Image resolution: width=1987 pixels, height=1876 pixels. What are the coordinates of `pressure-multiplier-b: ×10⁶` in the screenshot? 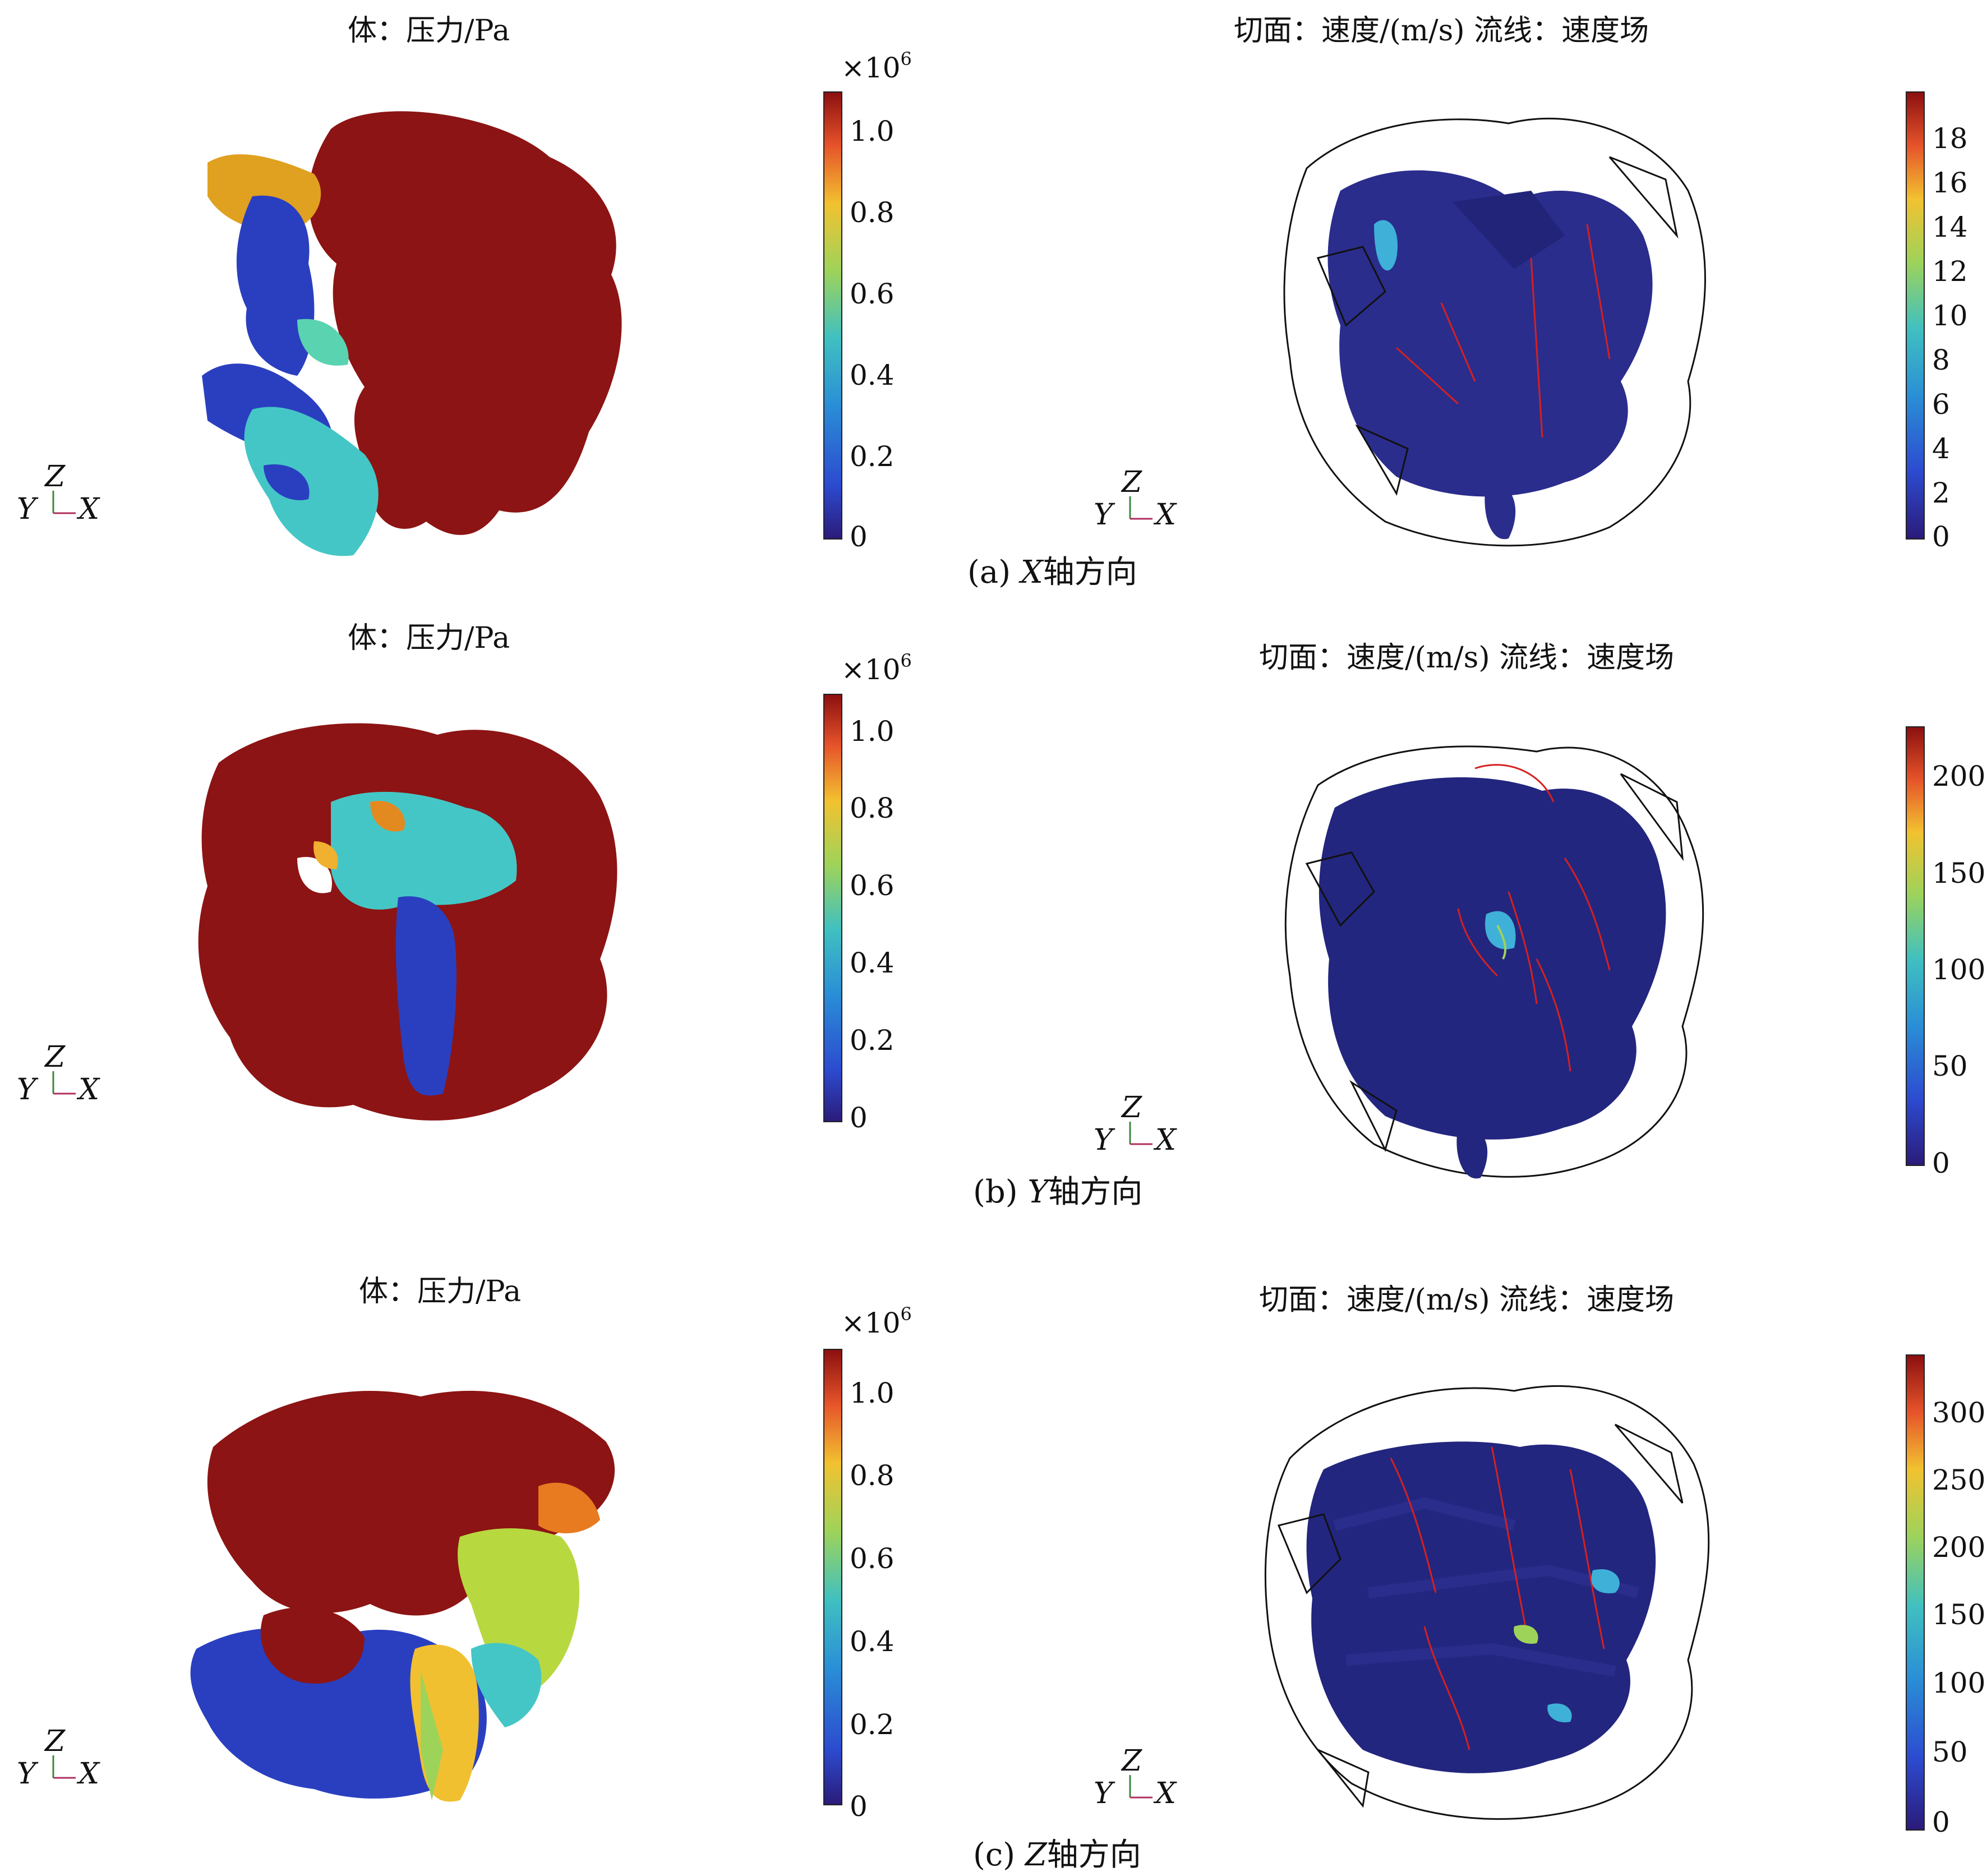 It's located at (876, 668).